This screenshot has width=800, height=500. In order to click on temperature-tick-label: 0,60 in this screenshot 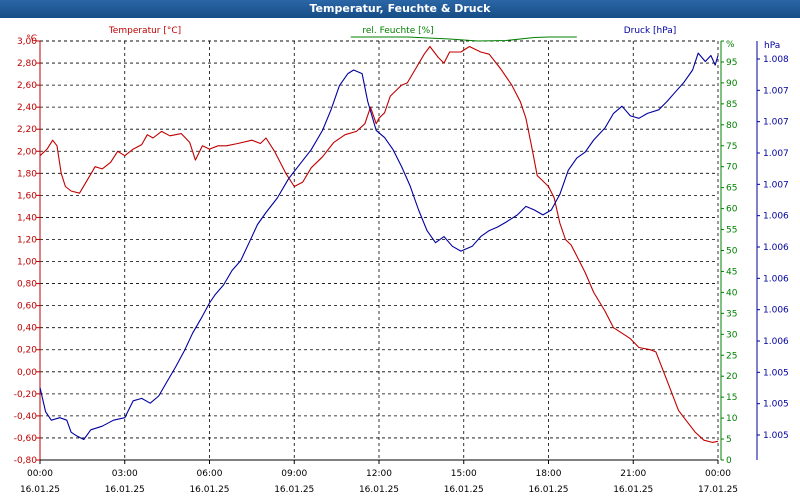, I will do `click(27, 307)`.